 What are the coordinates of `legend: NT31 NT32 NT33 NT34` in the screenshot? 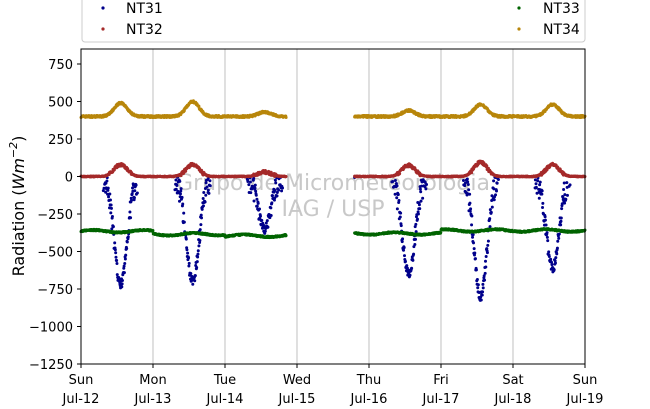 It's located at (333, 21).